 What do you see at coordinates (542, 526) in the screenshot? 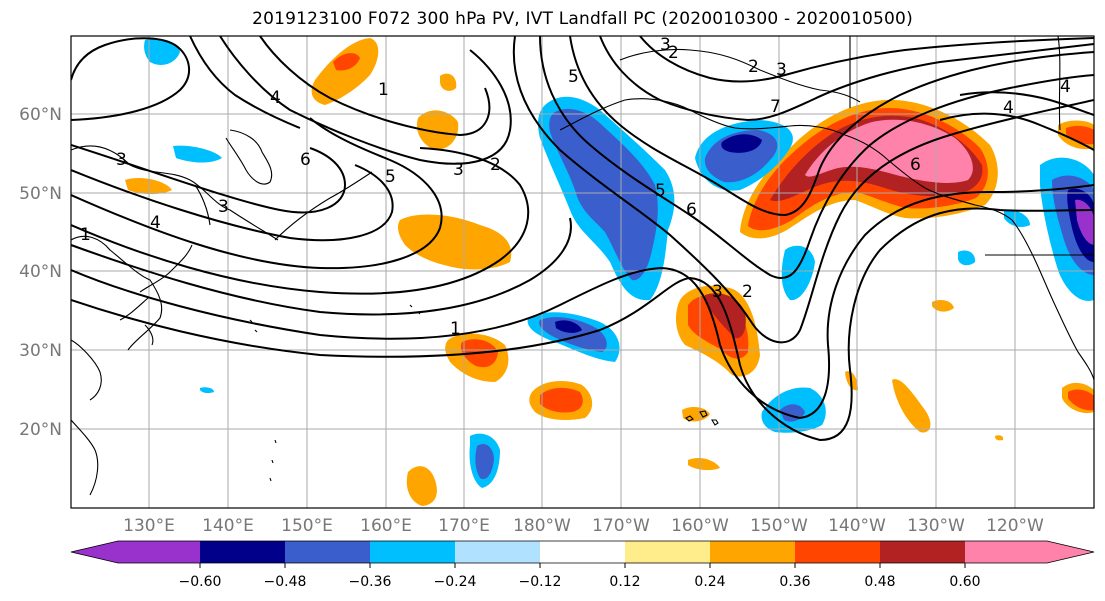
I see `lon-label: 180°W` at bounding box center [542, 526].